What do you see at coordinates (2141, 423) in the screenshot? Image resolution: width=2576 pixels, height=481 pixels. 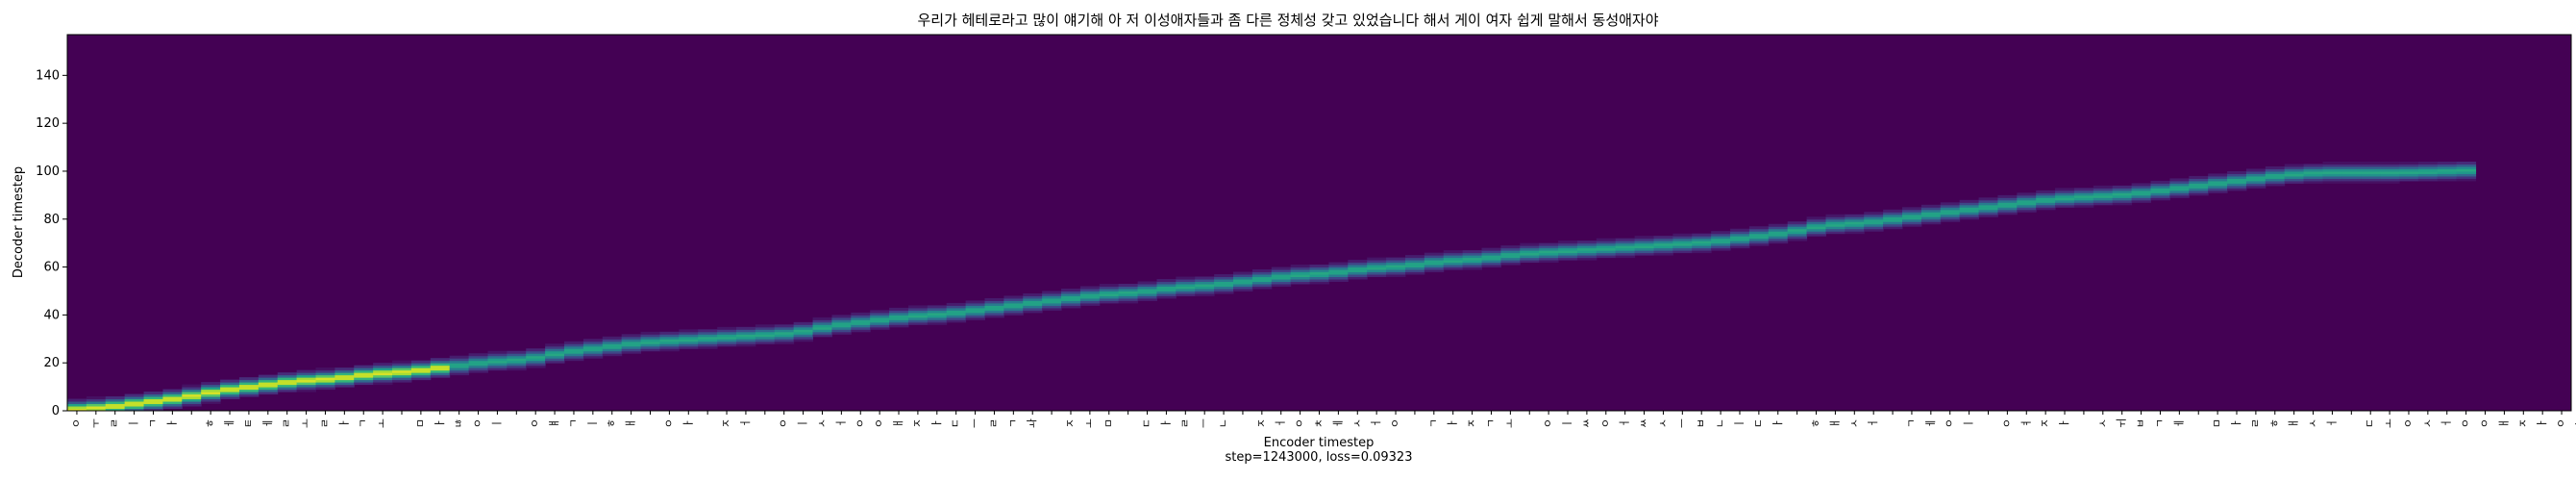 I see `x-tick-label: ㅂ` at bounding box center [2141, 423].